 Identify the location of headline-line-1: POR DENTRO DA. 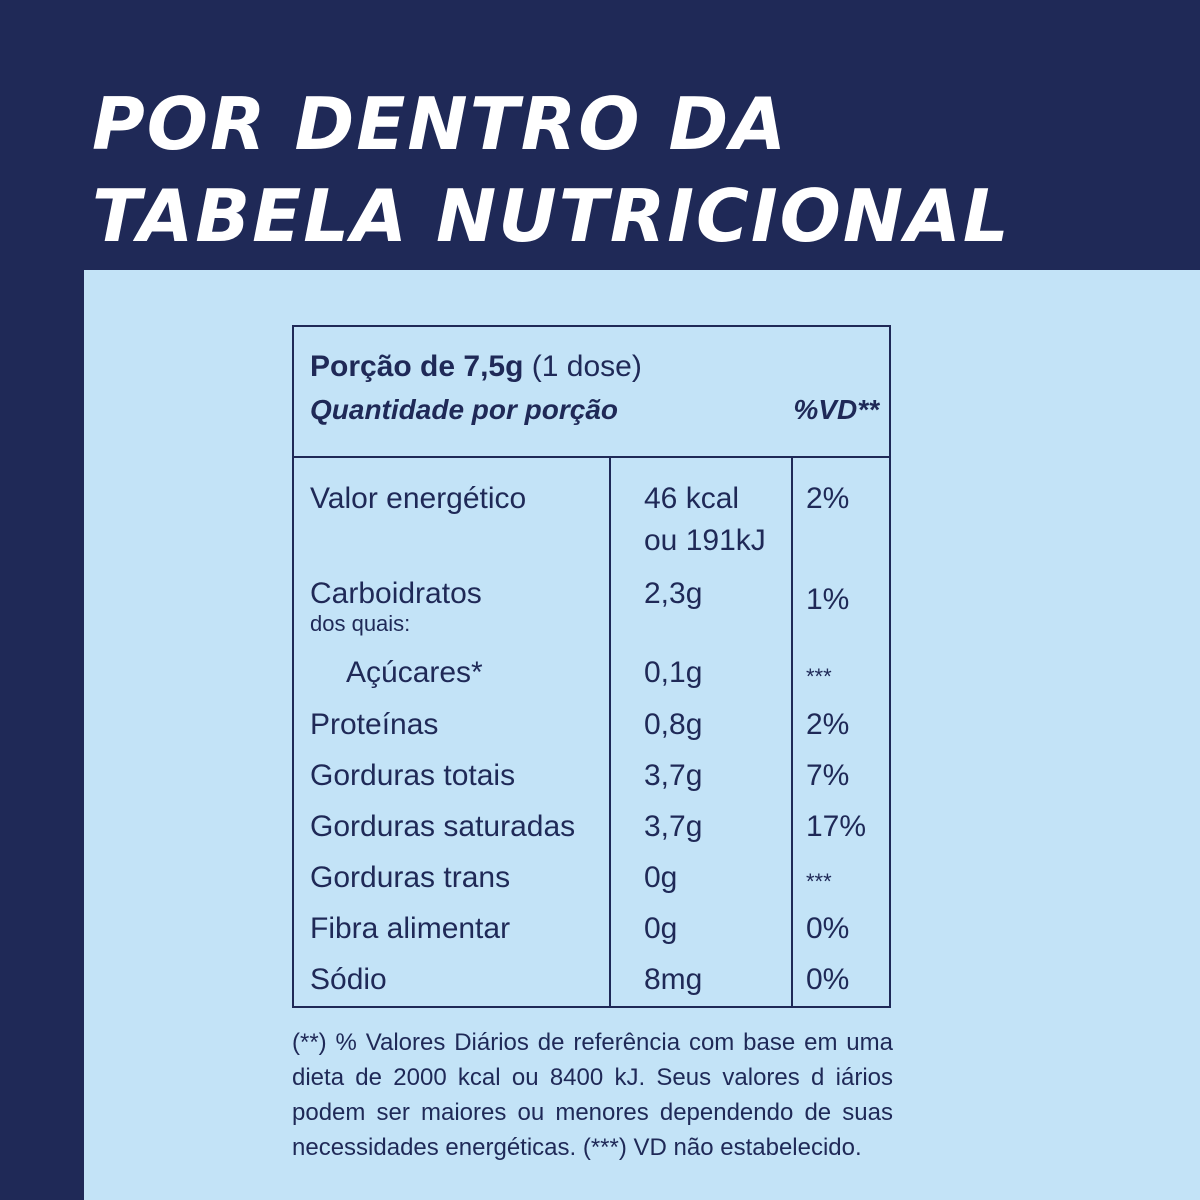
(440, 124).